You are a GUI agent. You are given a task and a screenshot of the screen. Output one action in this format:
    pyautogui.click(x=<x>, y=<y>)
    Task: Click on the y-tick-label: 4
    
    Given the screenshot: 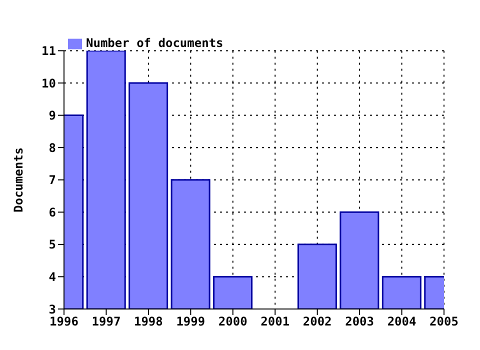 What is the action you would take?
    pyautogui.click(x=52, y=277)
    